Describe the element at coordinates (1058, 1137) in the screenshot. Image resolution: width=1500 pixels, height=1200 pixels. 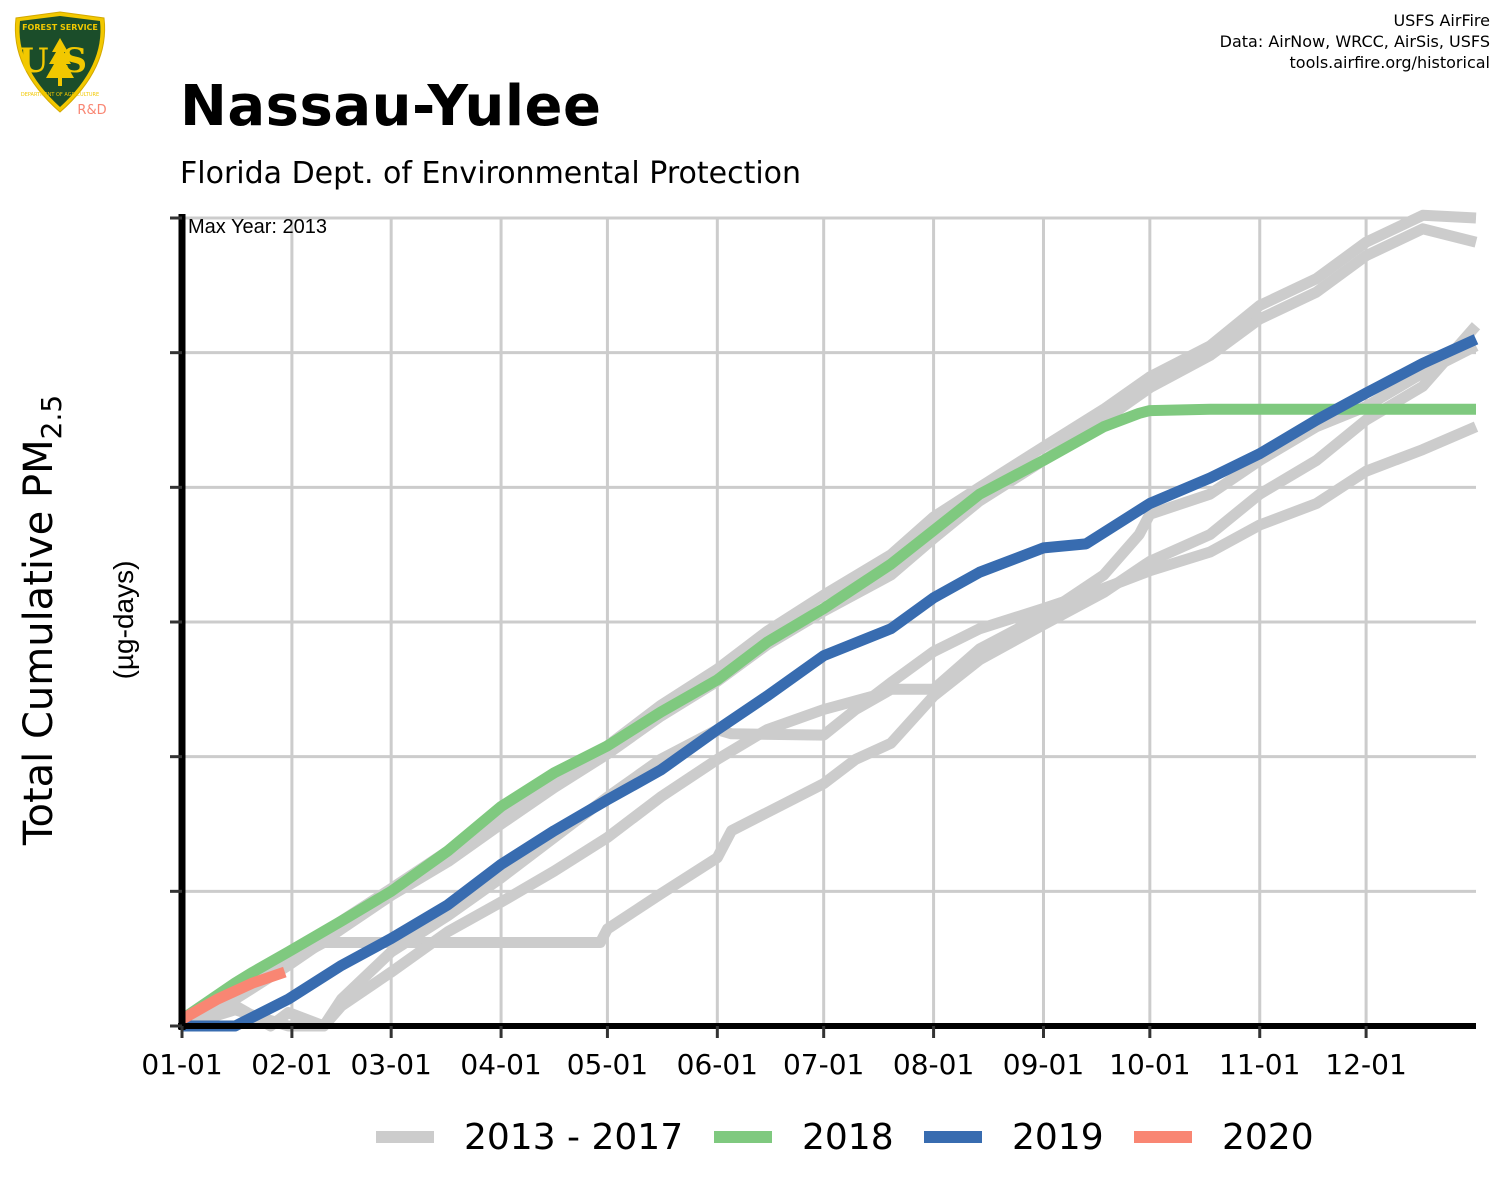
I see `legend-label: 2019` at that location.